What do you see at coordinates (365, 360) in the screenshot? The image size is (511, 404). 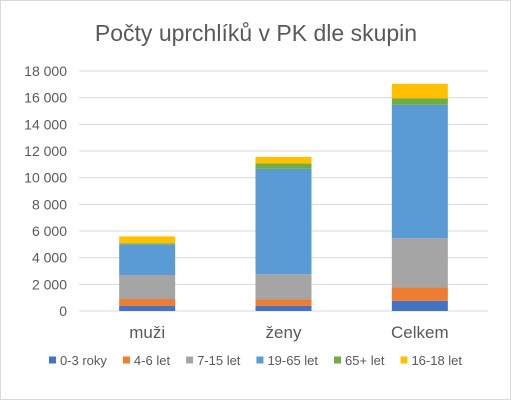 I see `legend-label: 65+ let` at bounding box center [365, 360].